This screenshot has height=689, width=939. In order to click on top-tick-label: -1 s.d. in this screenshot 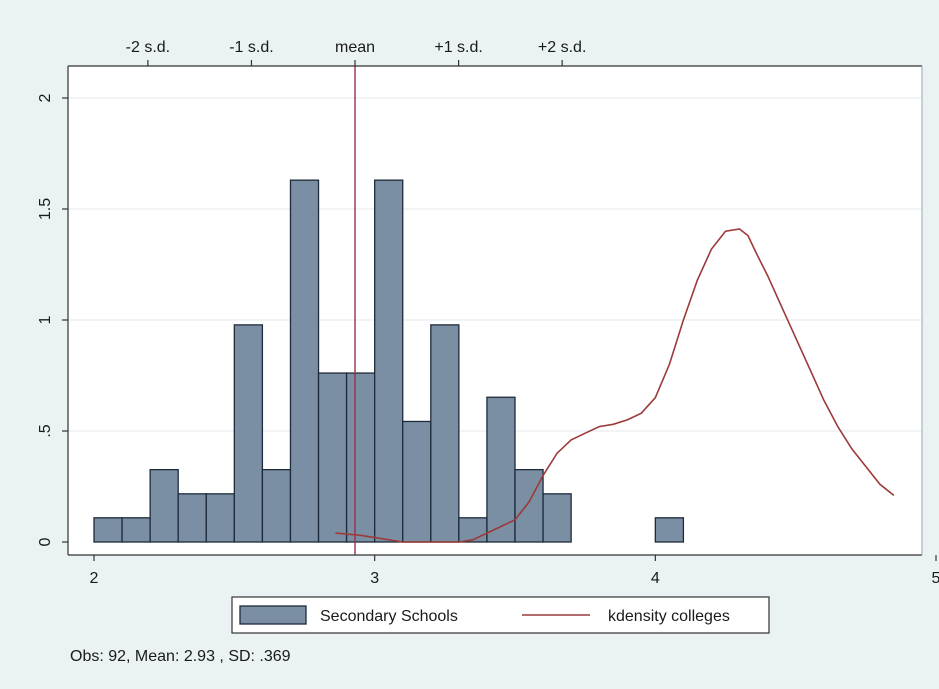, I will do `click(251, 47)`.